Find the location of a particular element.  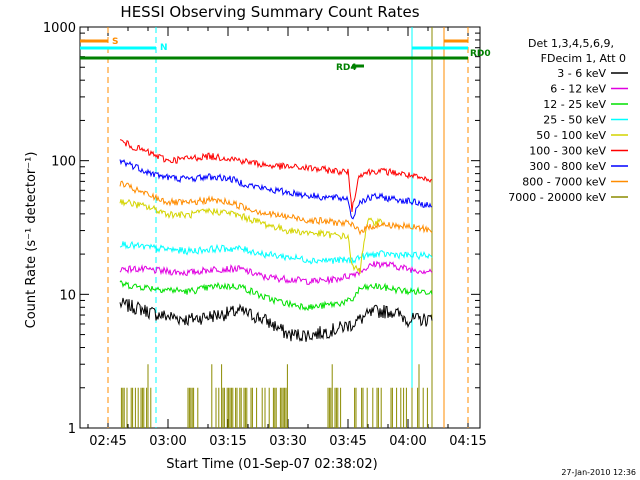

legend-entry-label: 3 - 6 keV is located at coordinates (581, 73).